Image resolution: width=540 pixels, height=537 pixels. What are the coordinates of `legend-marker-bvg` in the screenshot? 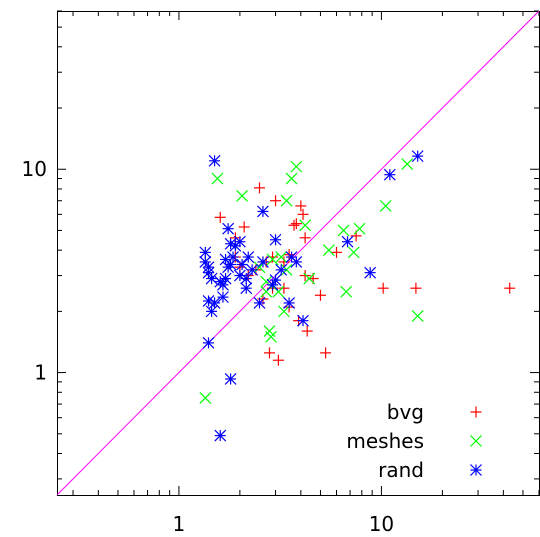 It's located at (476, 412).